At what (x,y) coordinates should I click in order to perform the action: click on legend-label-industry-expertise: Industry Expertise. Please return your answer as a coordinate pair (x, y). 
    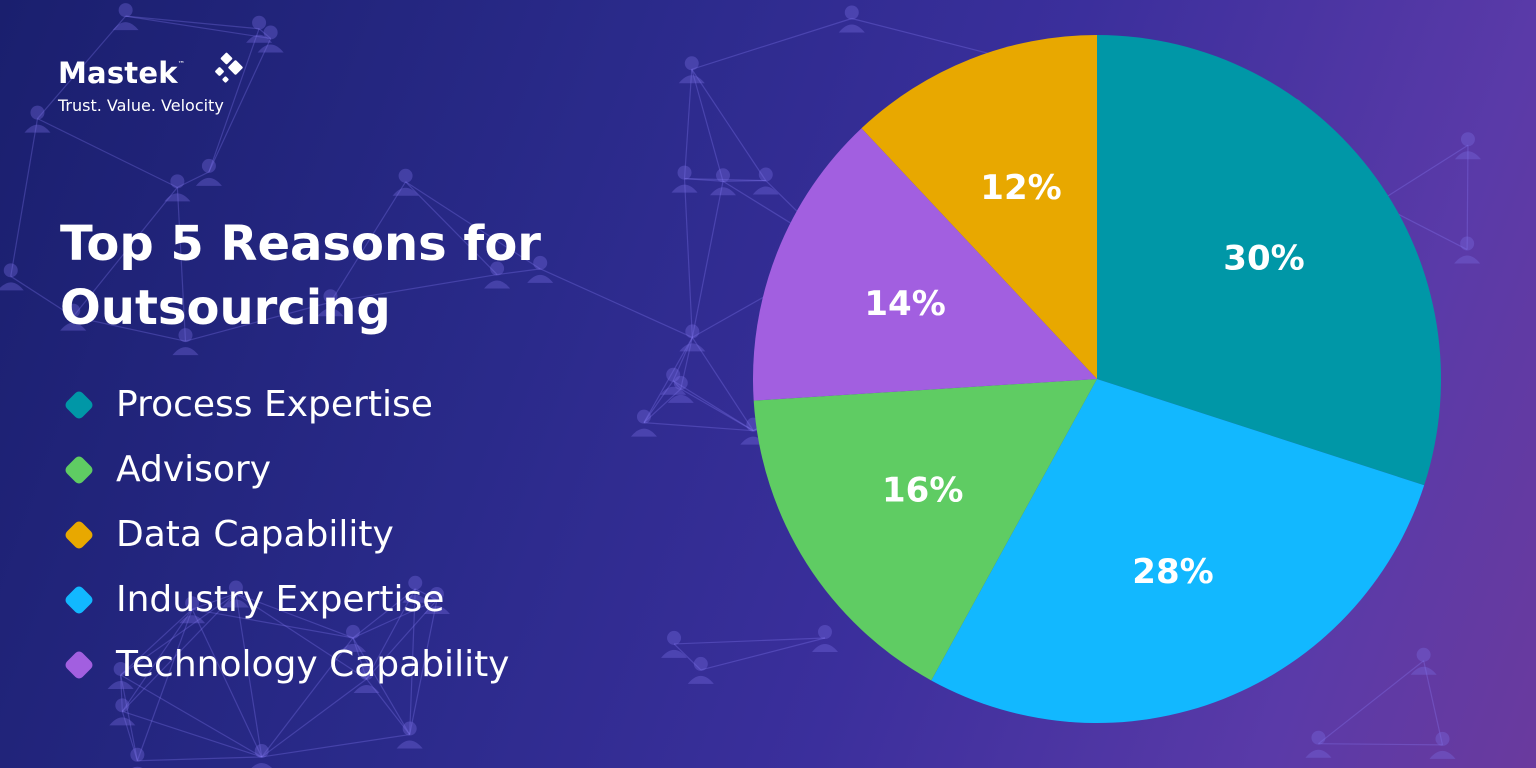
    Looking at the image, I should click on (280, 599).